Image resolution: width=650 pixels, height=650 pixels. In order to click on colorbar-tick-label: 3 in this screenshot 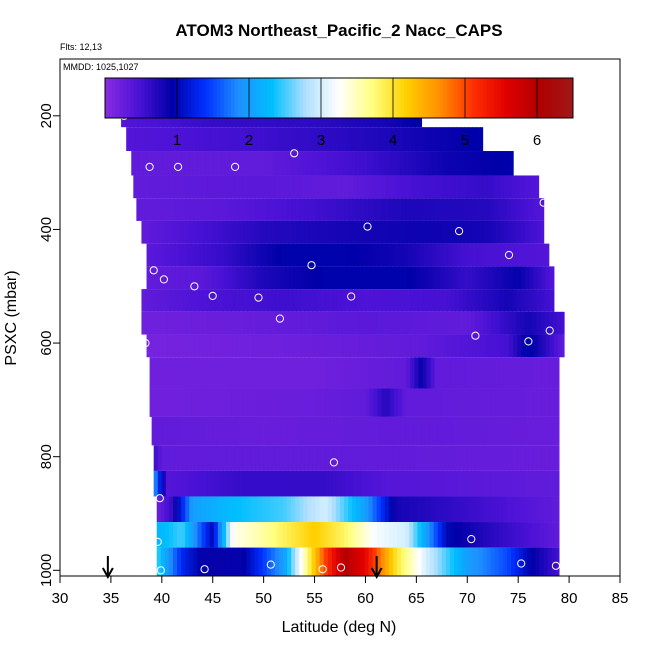, I will do `click(321, 140)`.